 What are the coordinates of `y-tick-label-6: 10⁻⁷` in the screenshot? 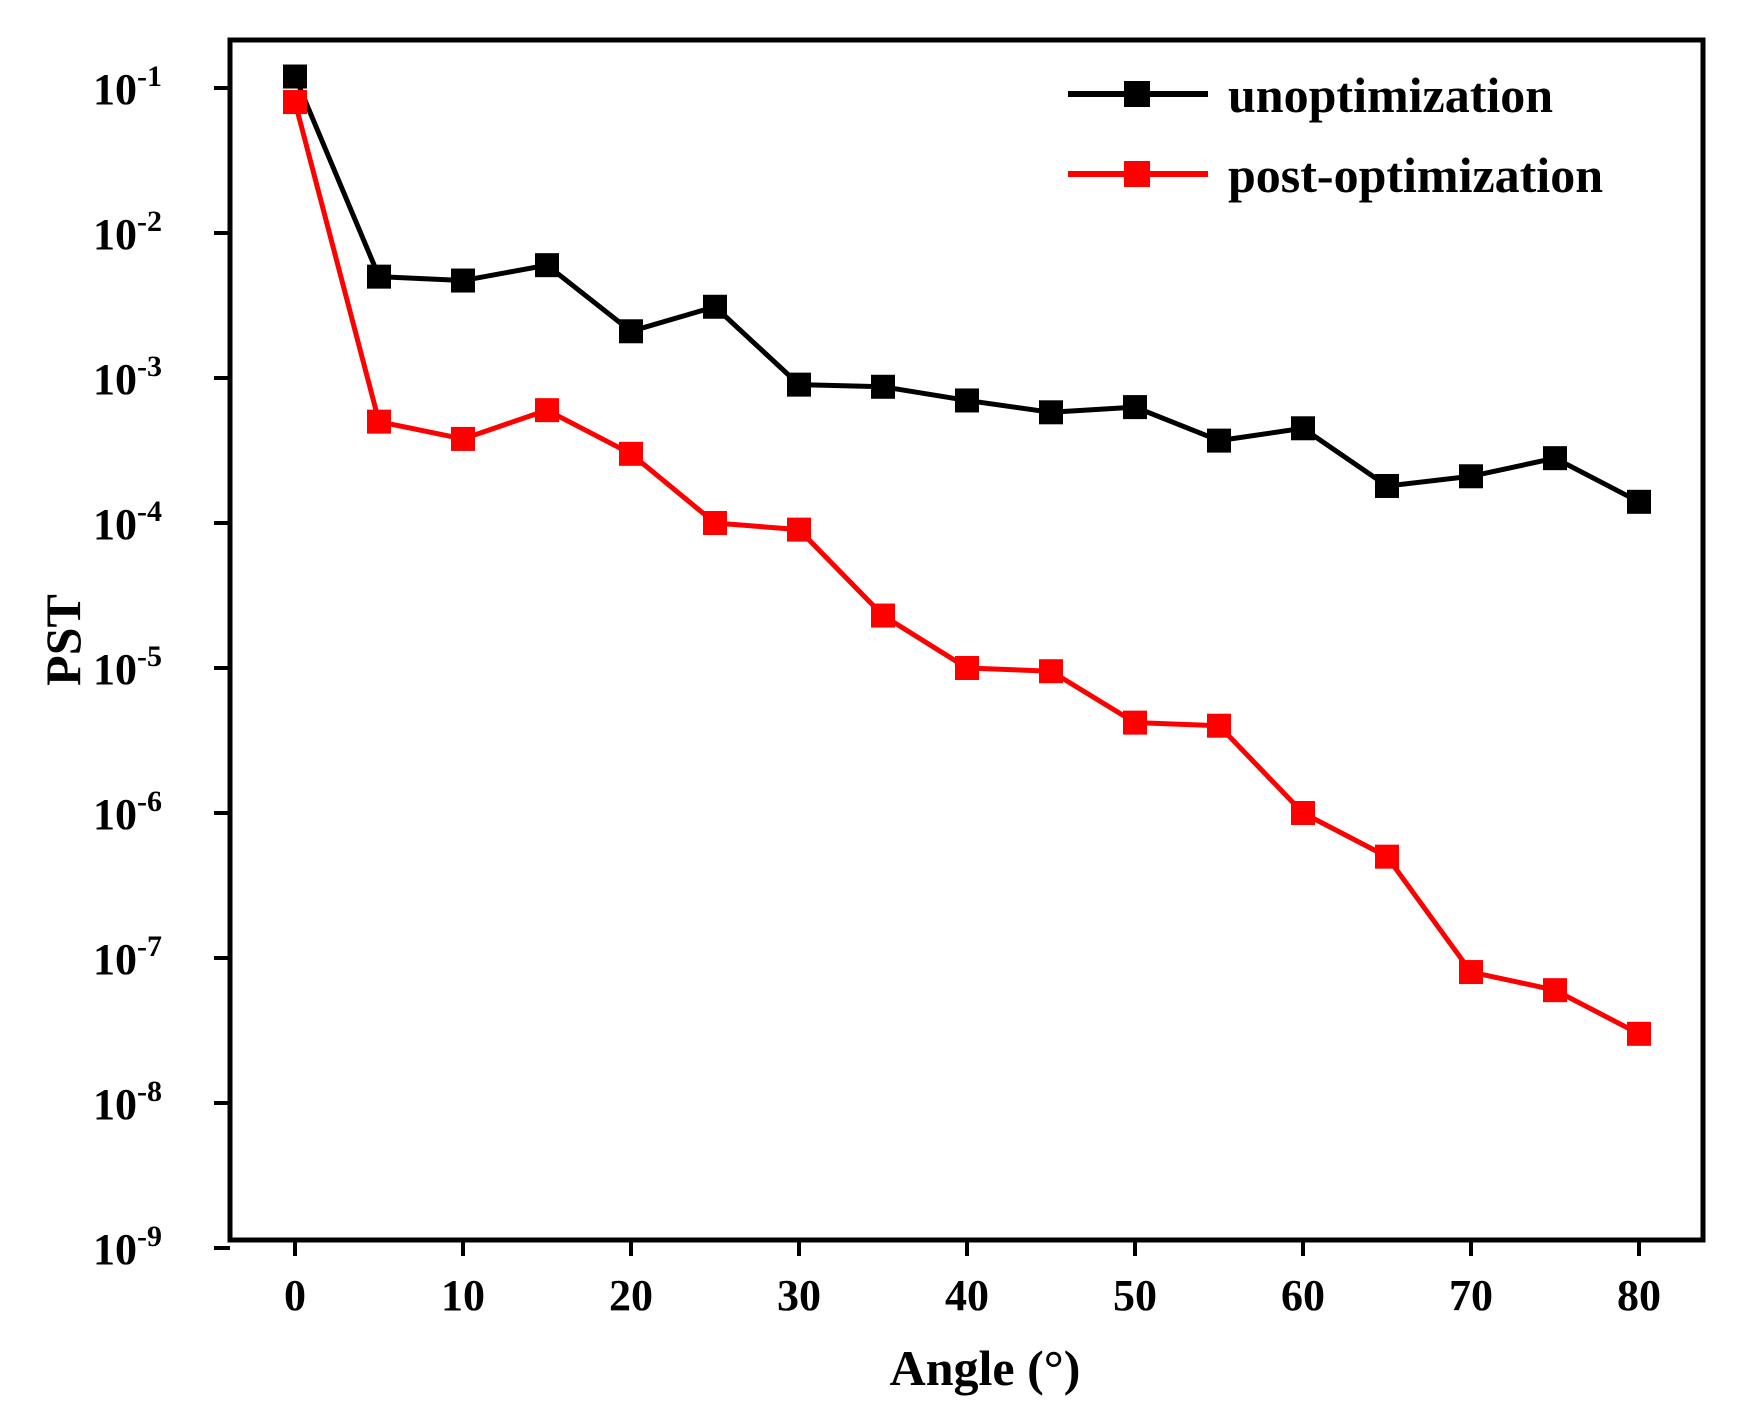 It's located at (127, 957).